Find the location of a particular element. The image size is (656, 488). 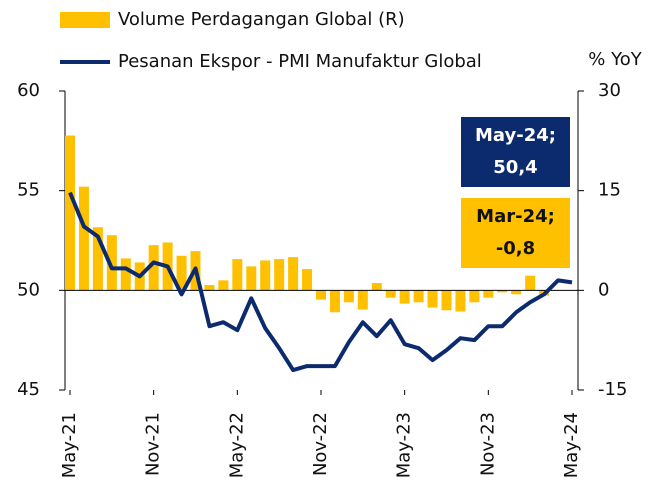

x-tick-label: Nov-22 is located at coordinates (320, 444).